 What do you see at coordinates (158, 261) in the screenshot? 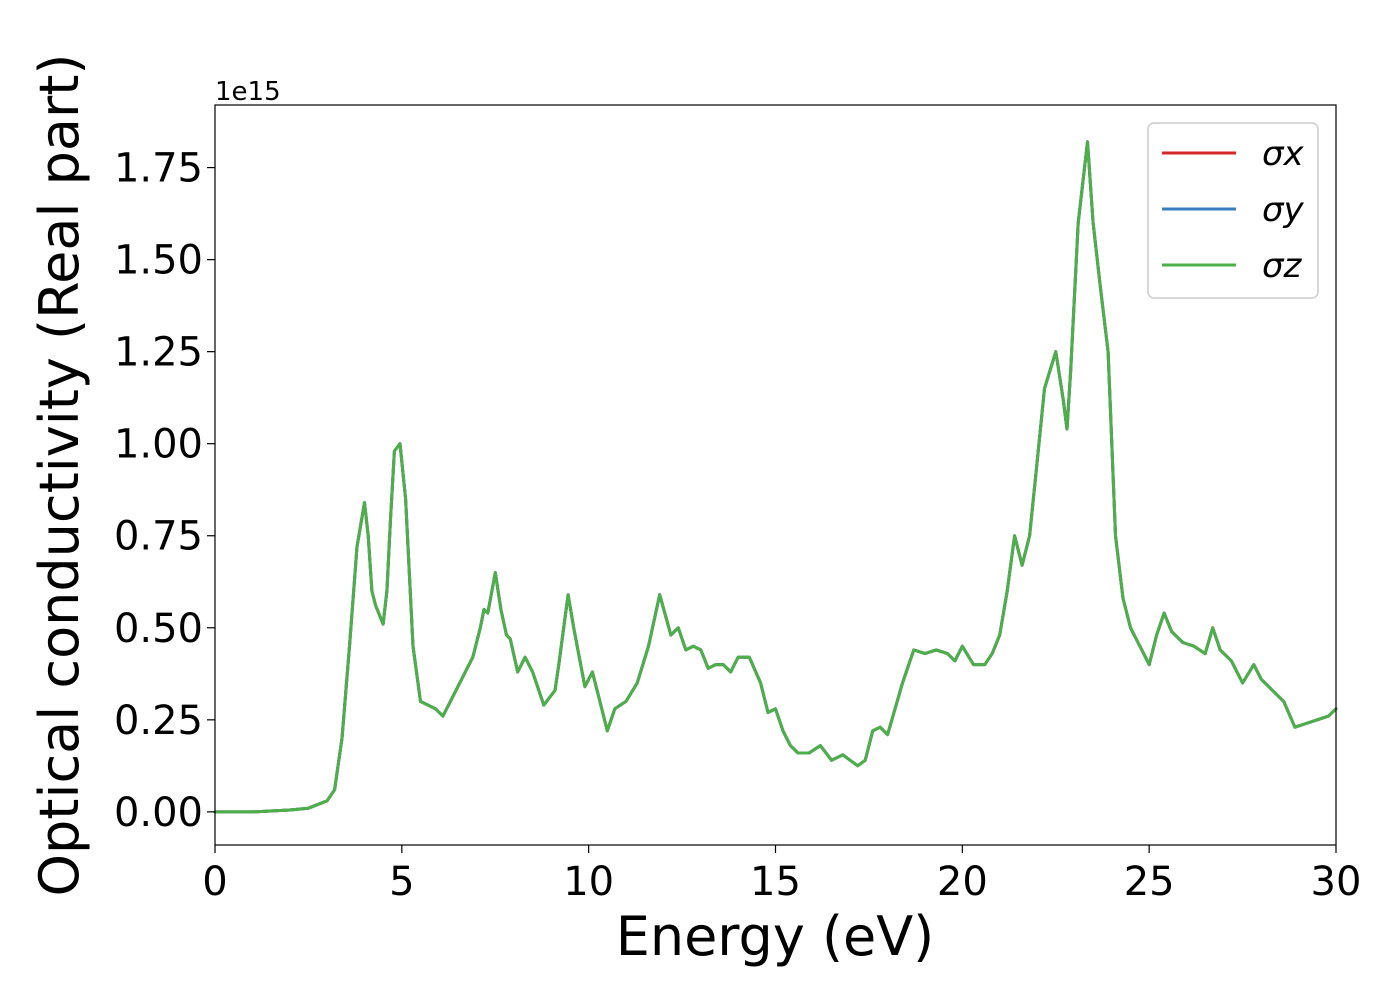
I see `y-tick-label: 1.50` at bounding box center [158, 261].